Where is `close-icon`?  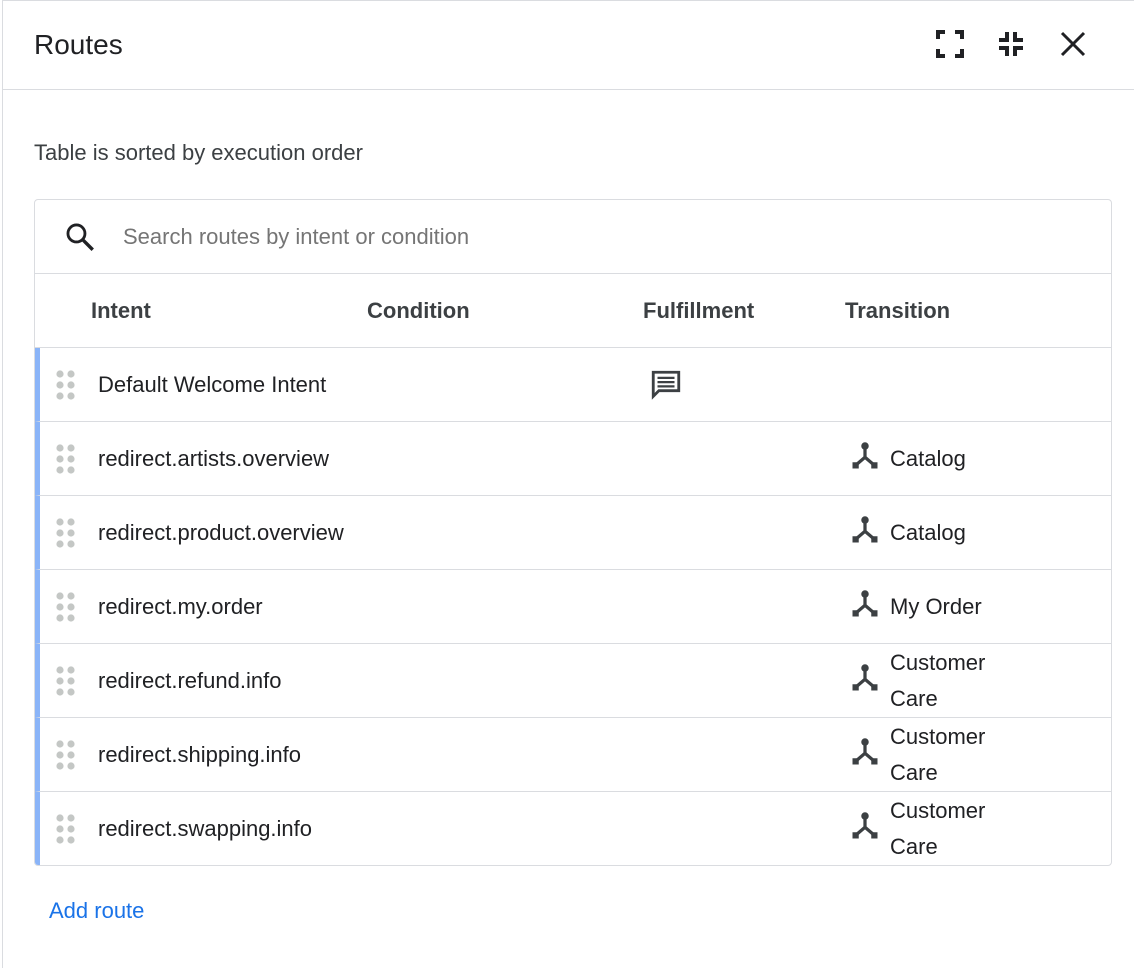 close-icon is located at coordinates (1073, 44).